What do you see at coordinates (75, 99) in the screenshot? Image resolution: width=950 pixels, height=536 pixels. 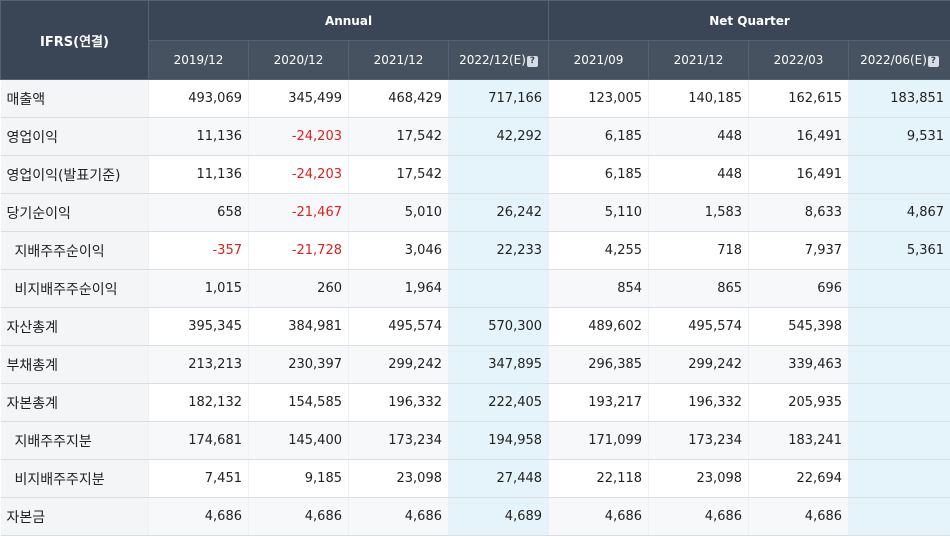 I see `row-label: 매출액` at bounding box center [75, 99].